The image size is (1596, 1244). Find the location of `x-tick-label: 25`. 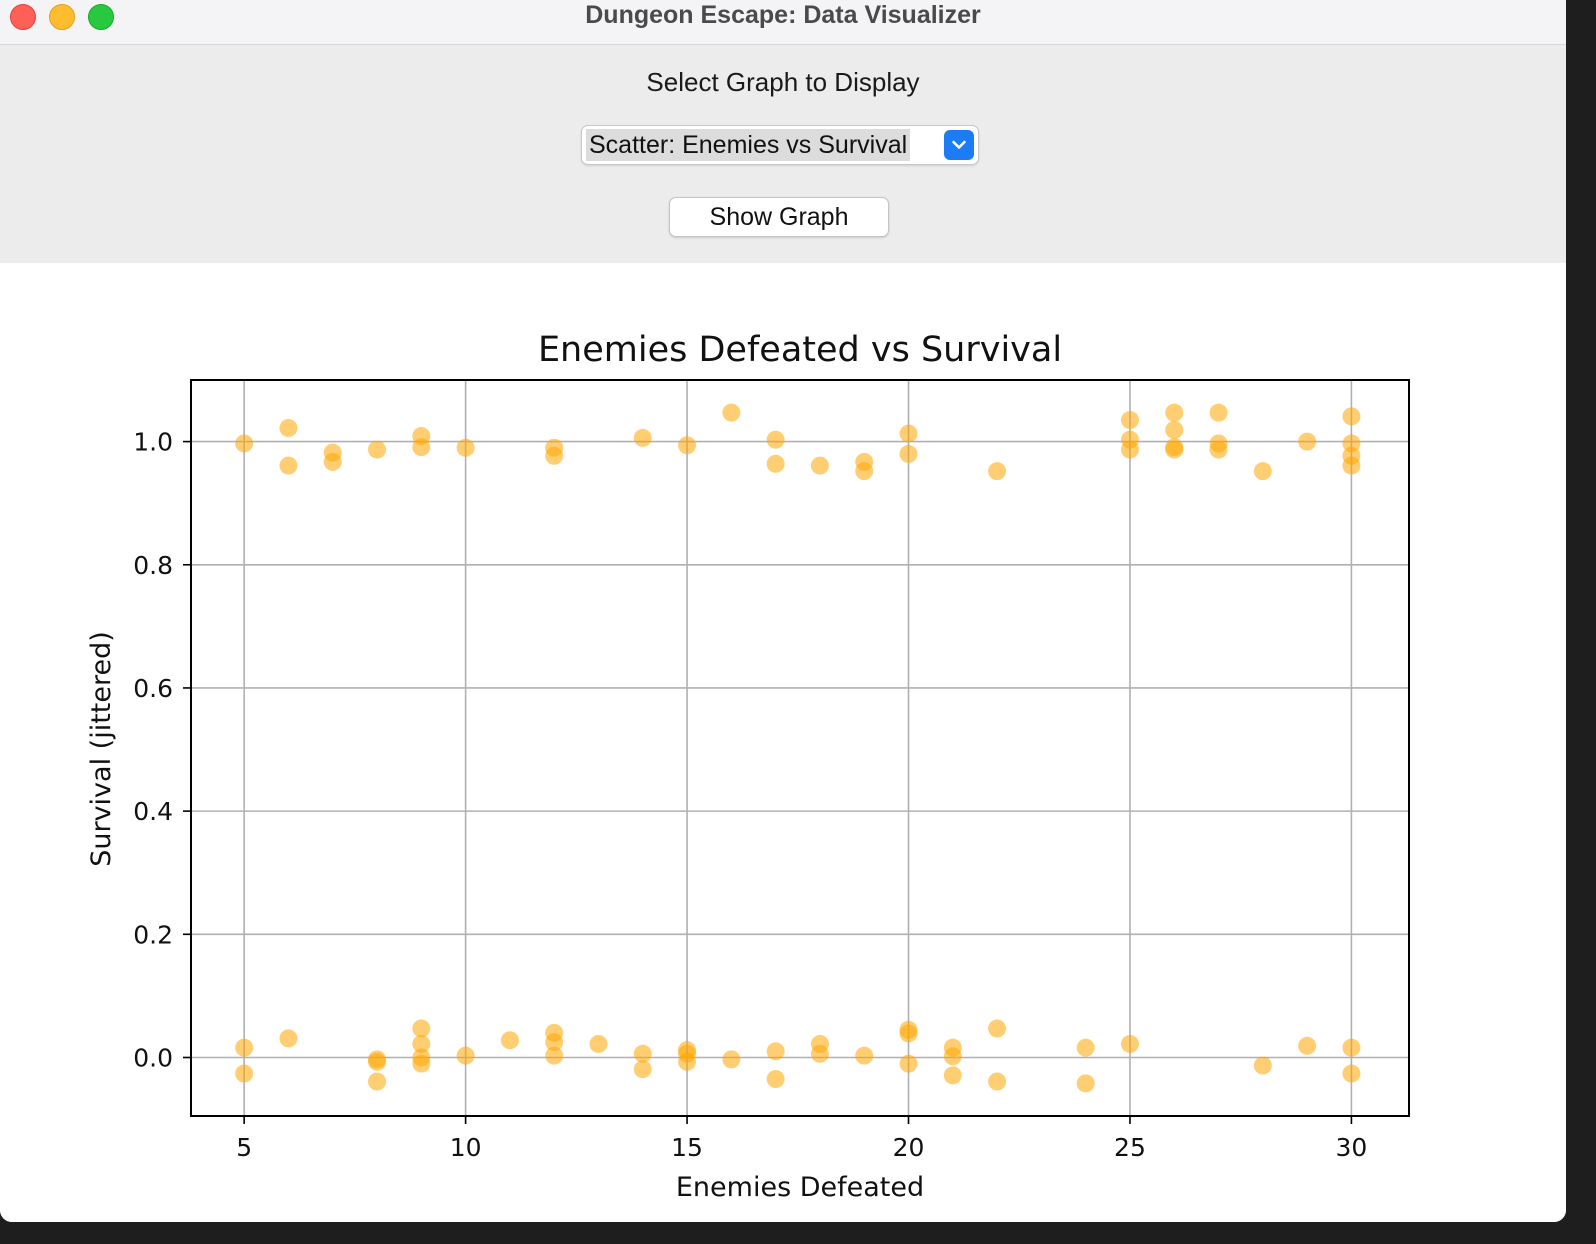

x-tick-label: 25 is located at coordinates (1130, 1147).